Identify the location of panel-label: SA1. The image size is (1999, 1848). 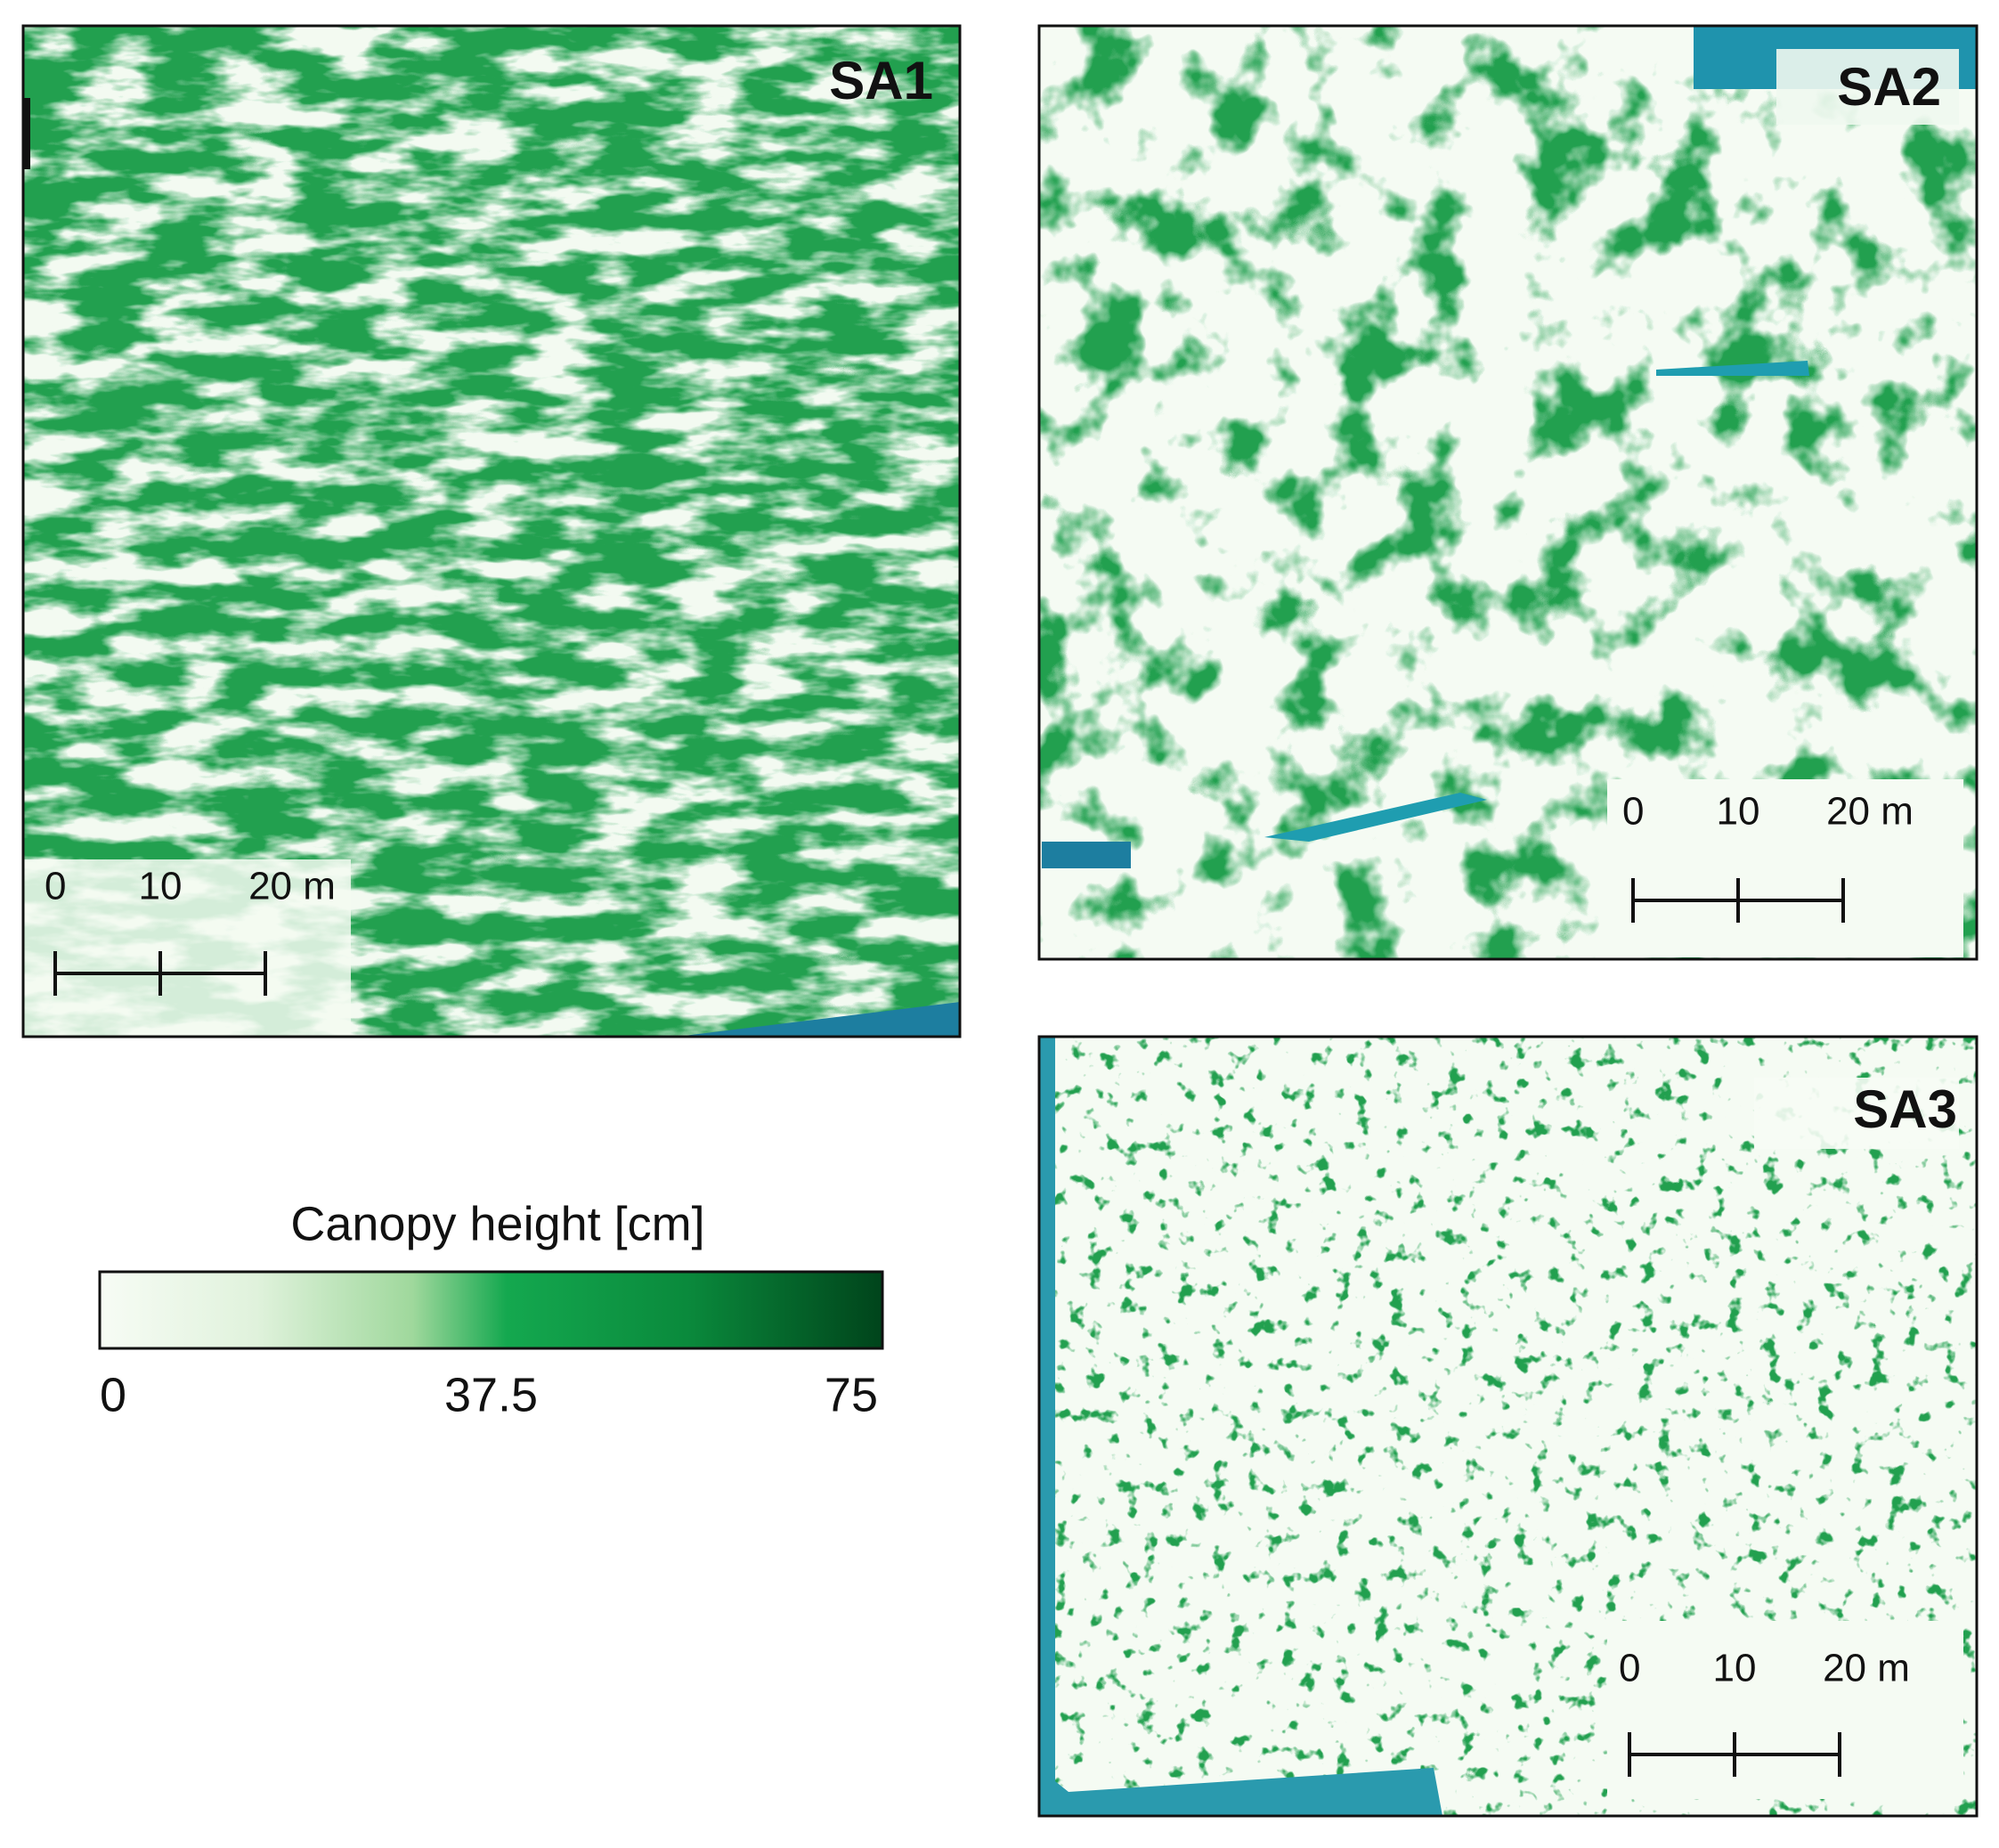
(881, 80).